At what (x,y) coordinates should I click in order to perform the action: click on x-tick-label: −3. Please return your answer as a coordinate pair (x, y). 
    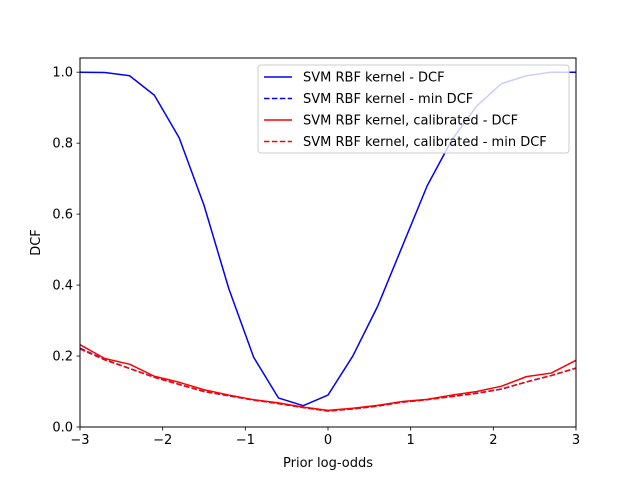
    Looking at the image, I should click on (79, 440).